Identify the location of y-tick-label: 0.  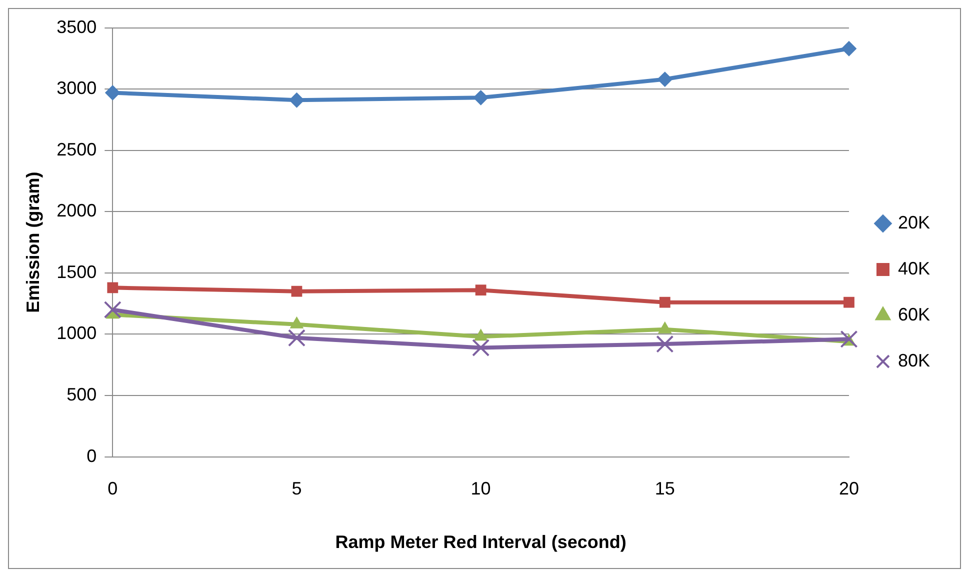
(91, 456).